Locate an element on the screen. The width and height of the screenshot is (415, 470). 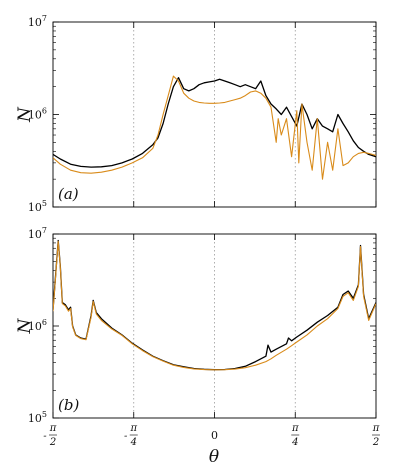
panel-label: (b) is located at coordinates (68, 405).